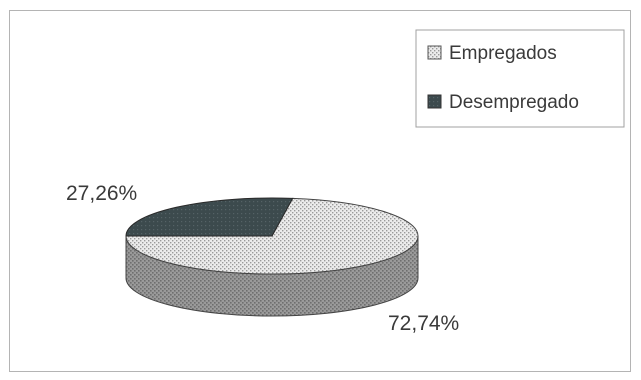 This screenshot has width=641, height=380. Describe the element at coordinates (514, 102) in the screenshot. I see `legend-item-desempregado: Desempregado` at that location.